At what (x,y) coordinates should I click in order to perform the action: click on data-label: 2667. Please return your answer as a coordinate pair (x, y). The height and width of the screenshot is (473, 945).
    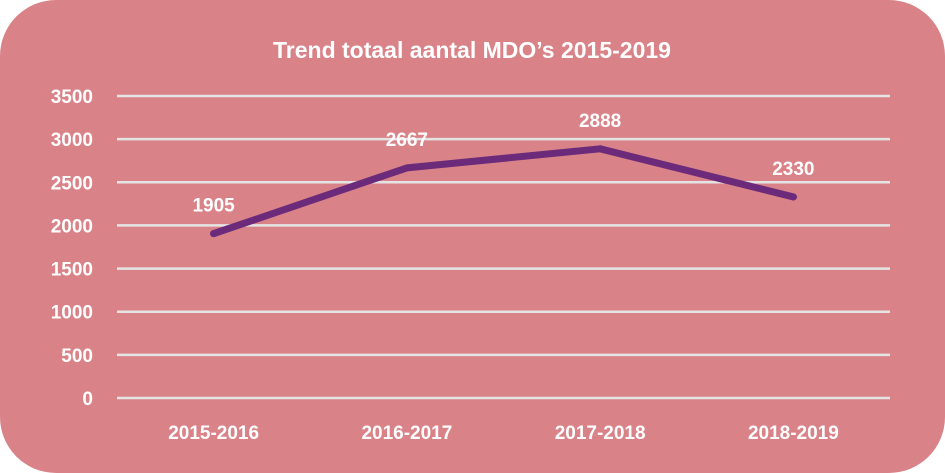
    Looking at the image, I should click on (407, 140).